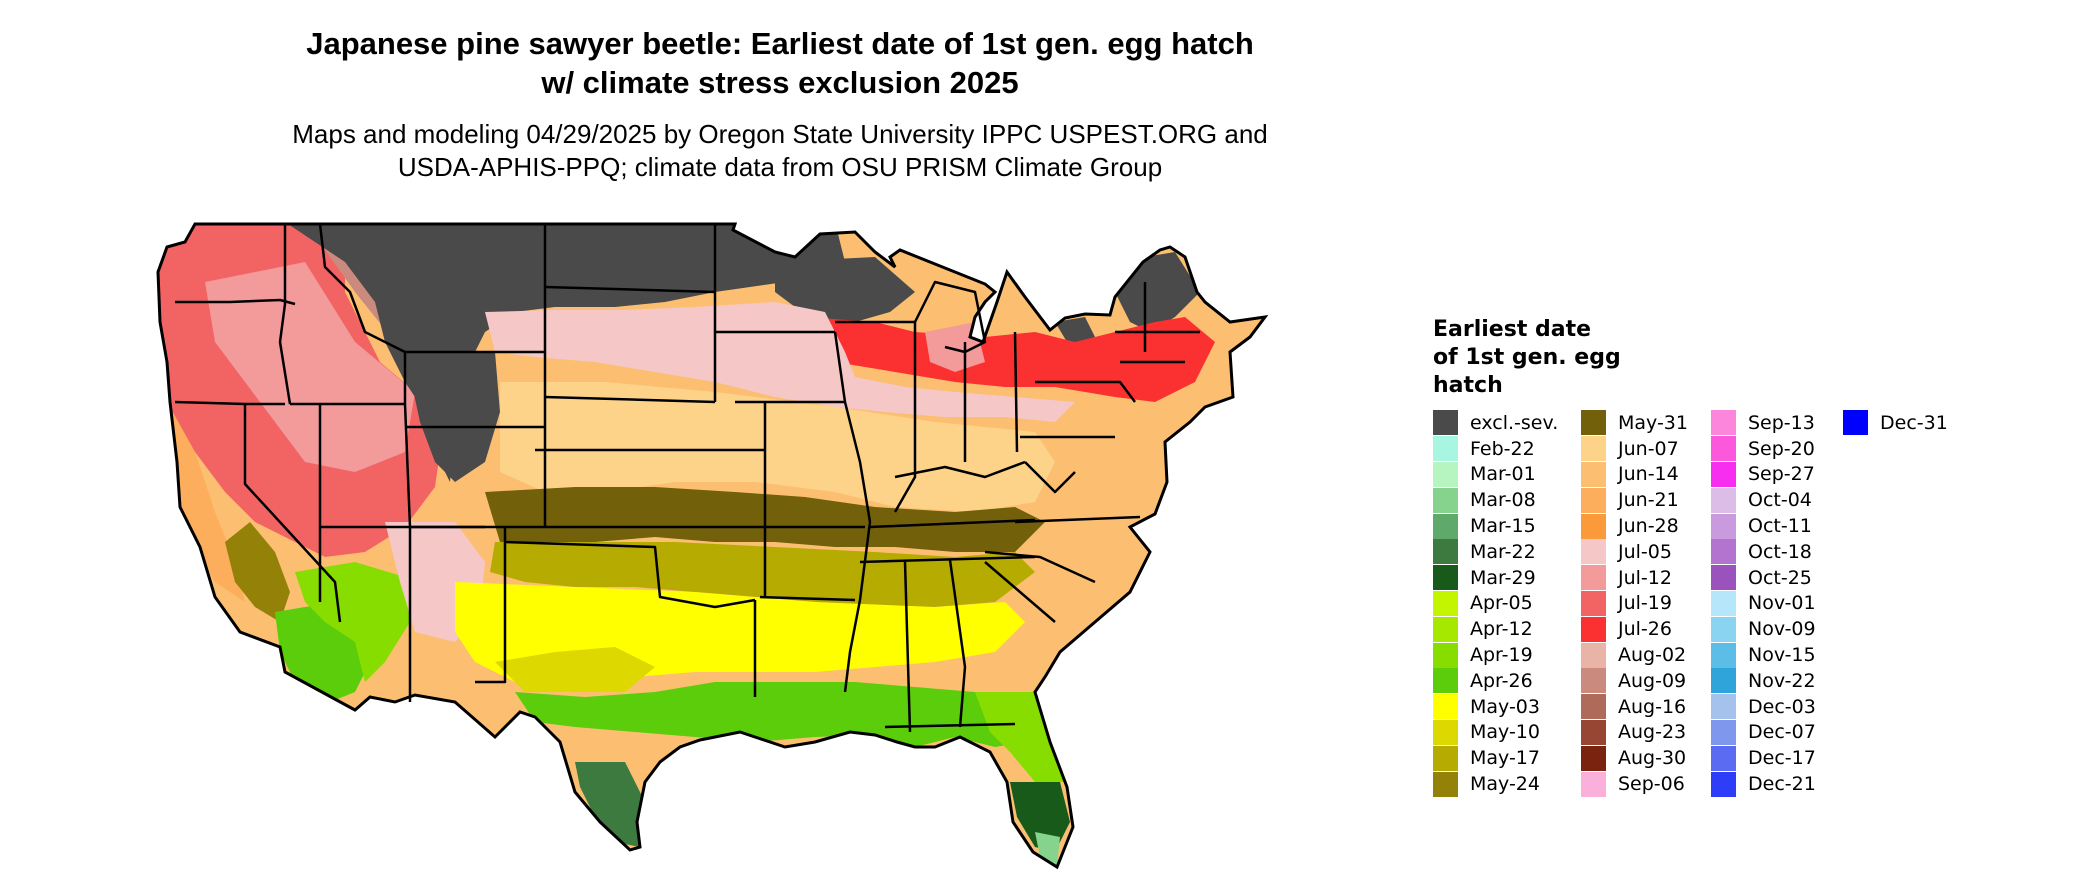 The width and height of the screenshot is (2100, 892). Describe the element at coordinates (1782, 706) in the screenshot. I see `legend-label: Dec-03` at that location.